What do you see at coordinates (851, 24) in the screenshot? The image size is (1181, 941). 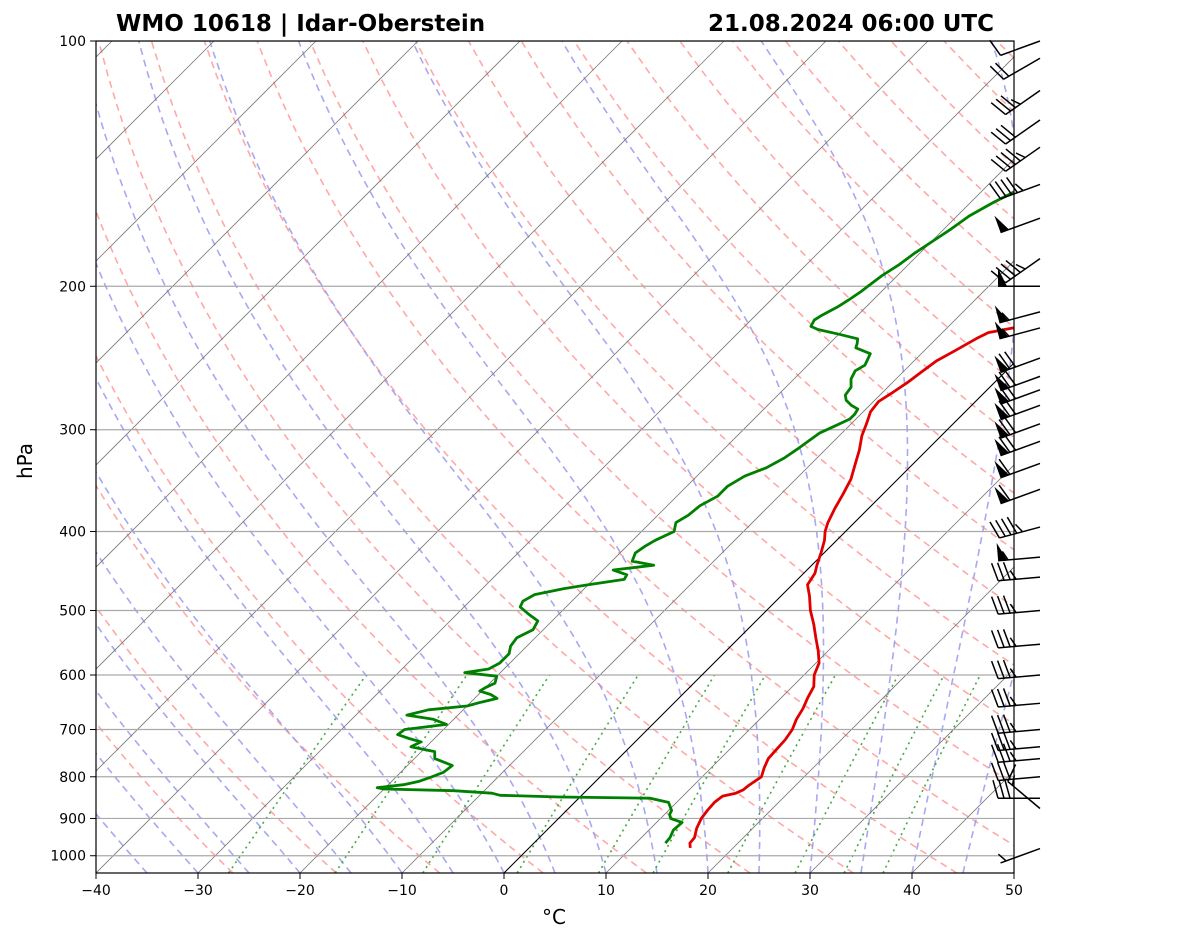 I see `chart-title-time: 21.08.2024 06:00 UTC` at bounding box center [851, 24].